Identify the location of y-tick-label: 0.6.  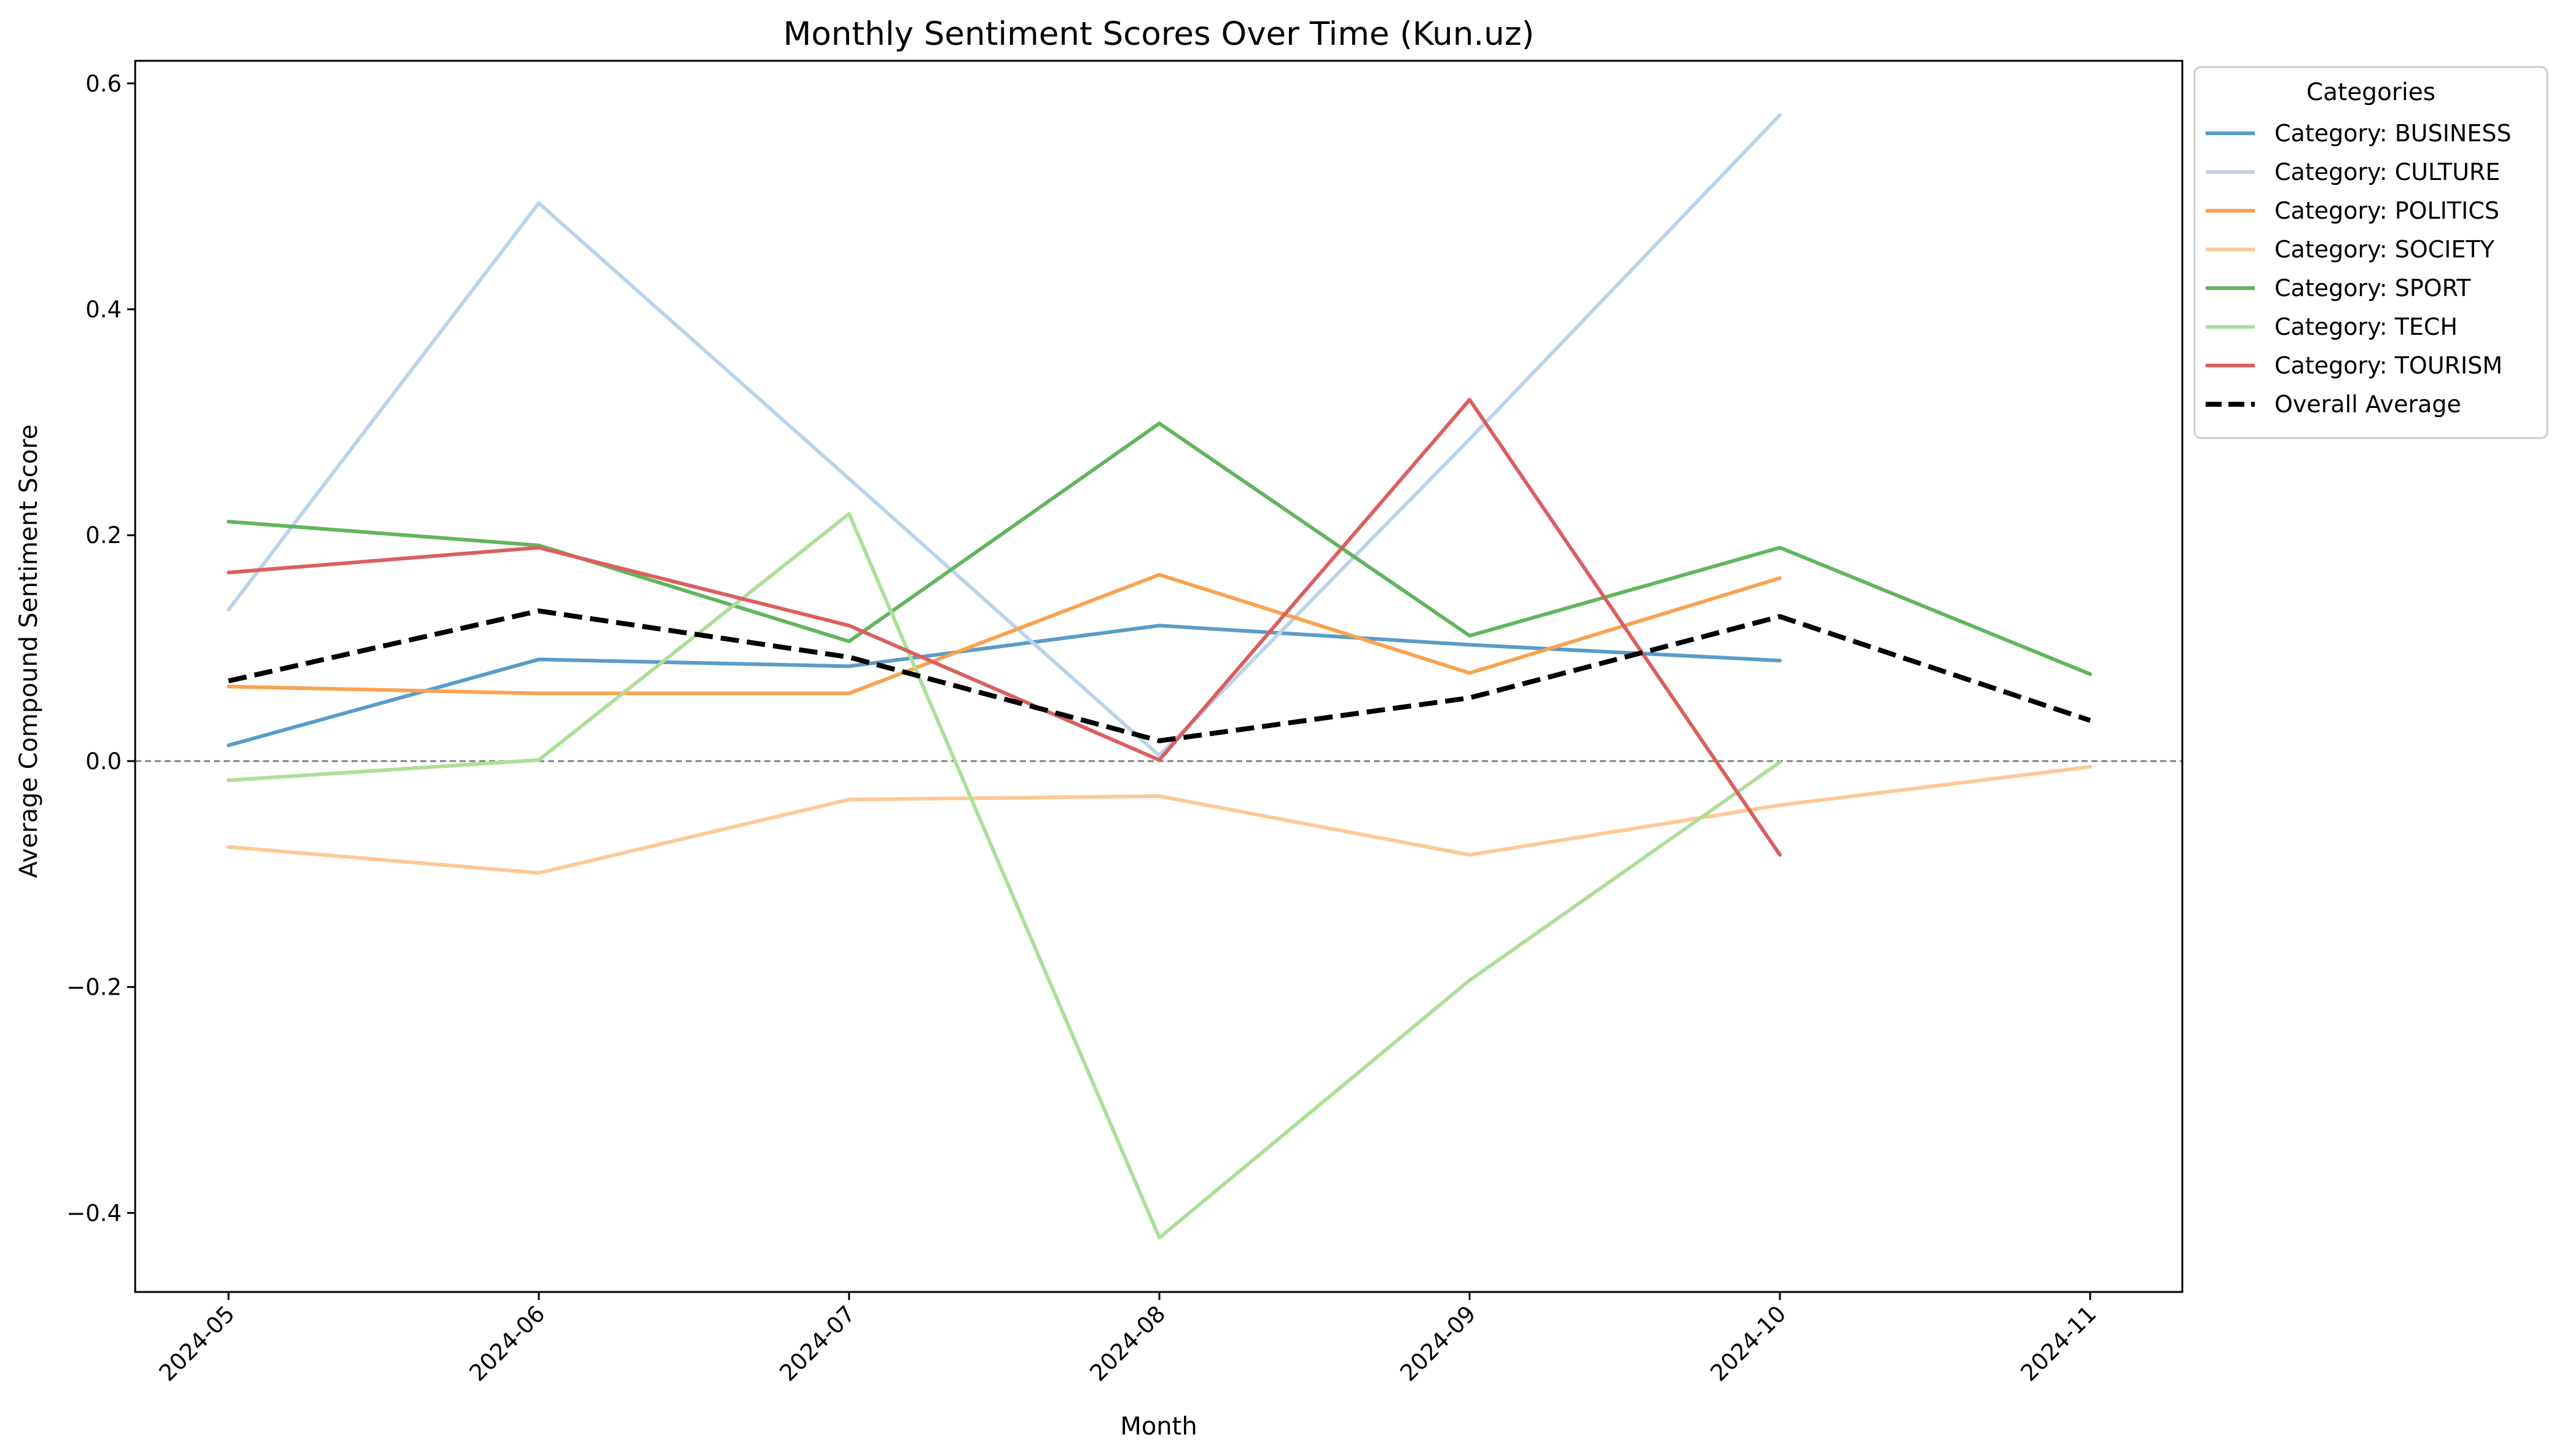
(103, 84).